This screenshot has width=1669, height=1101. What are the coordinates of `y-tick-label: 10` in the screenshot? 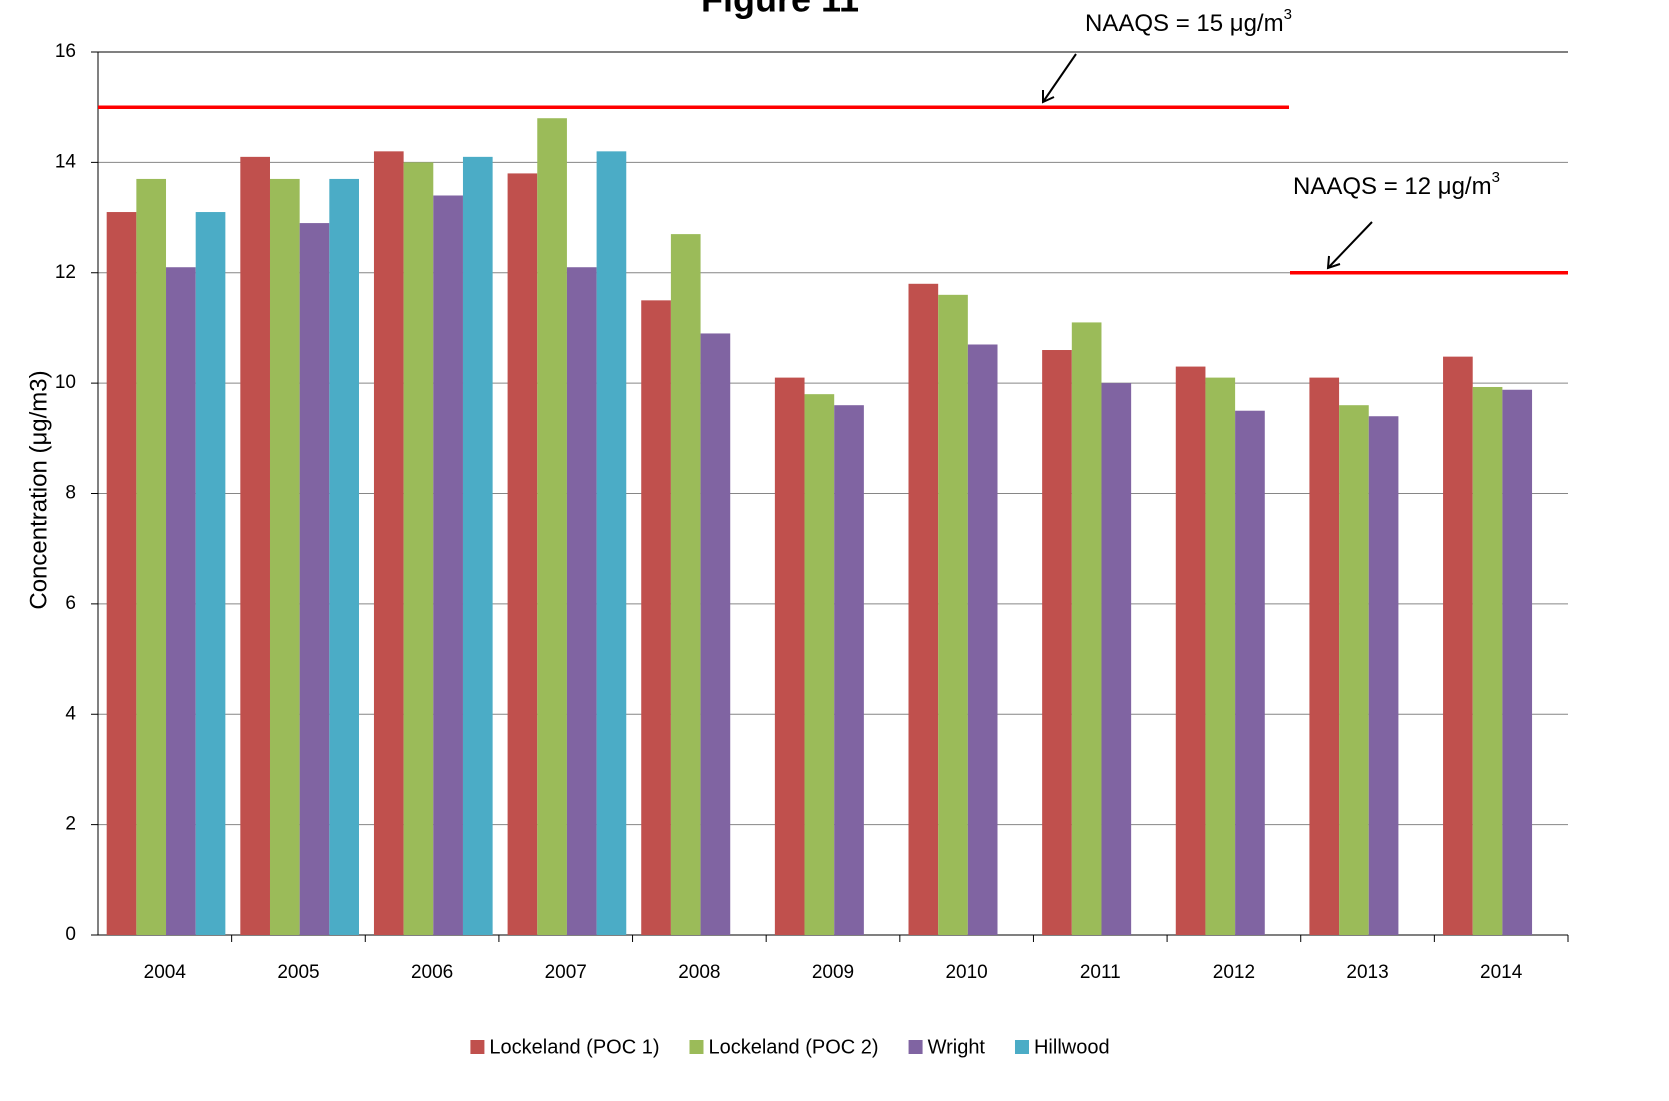 It's located at (65, 382).